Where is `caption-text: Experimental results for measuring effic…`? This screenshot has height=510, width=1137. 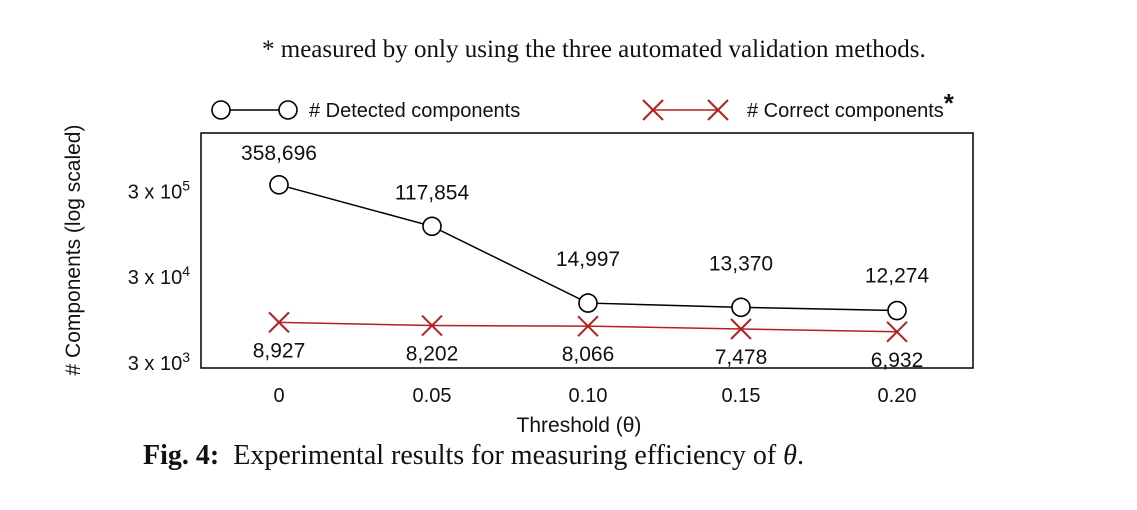 caption-text: Experimental results for measuring effic… is located at coordinates (505, 455).